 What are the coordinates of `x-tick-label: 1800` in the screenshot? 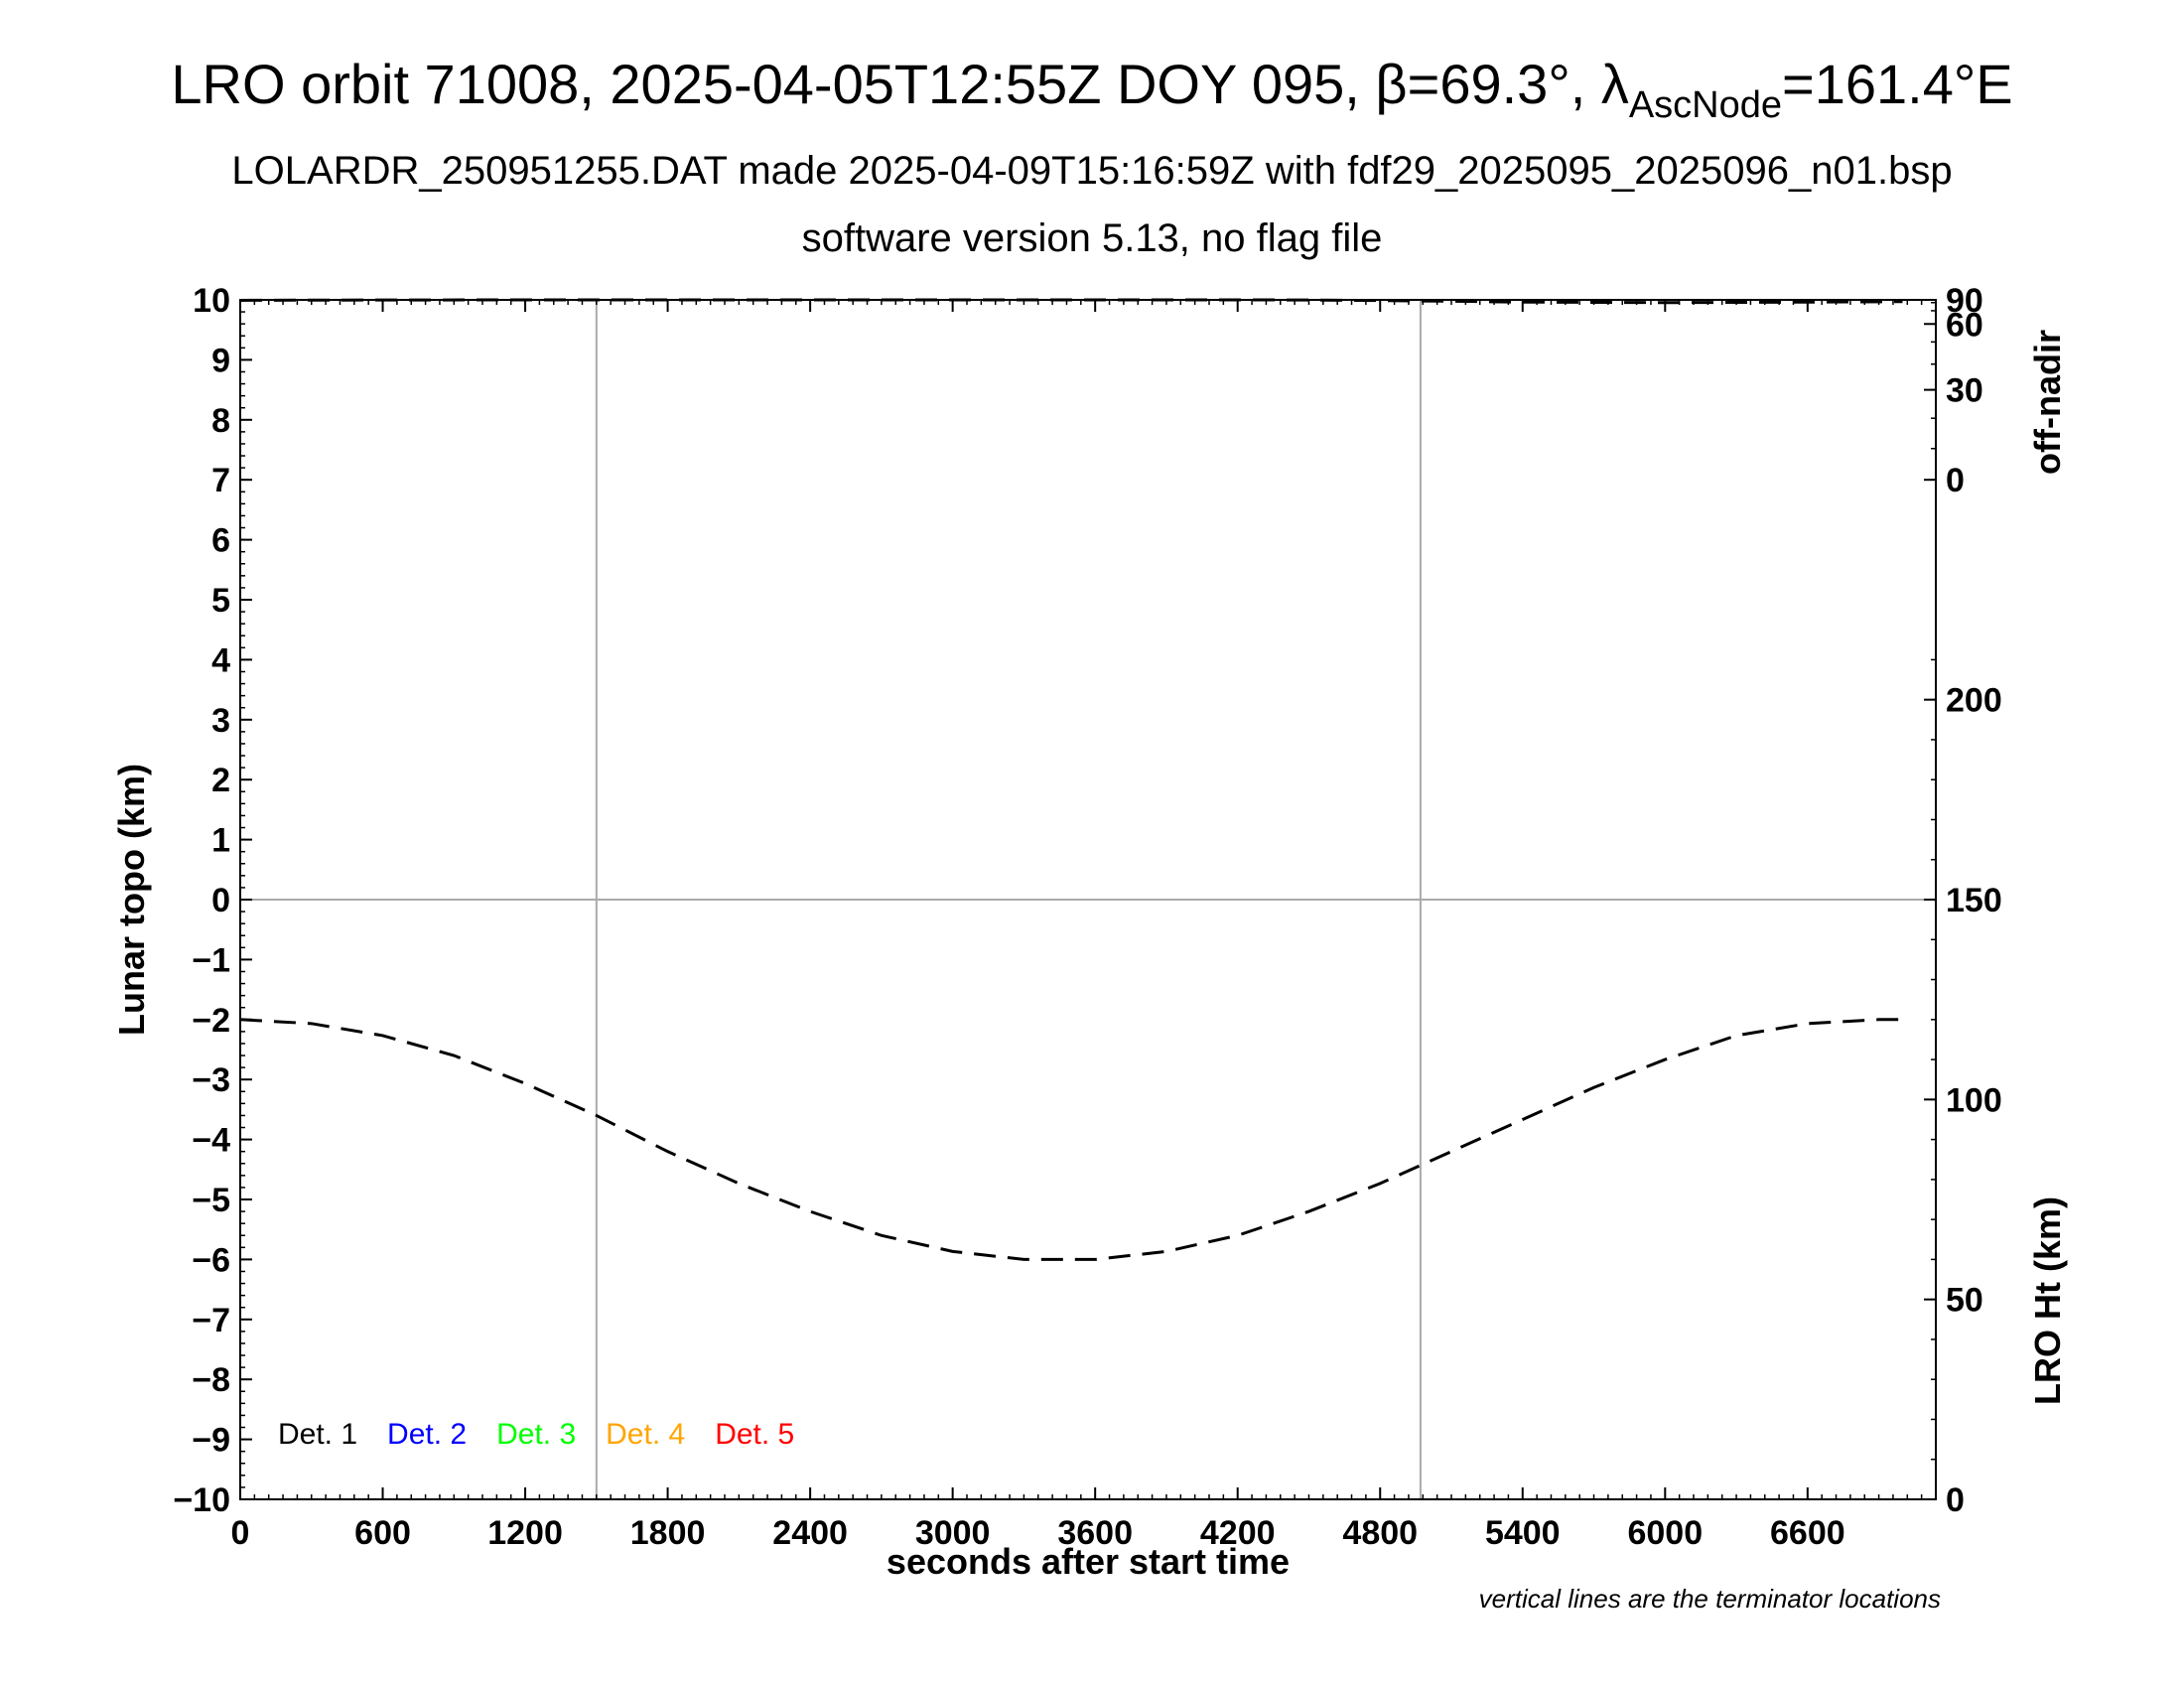 It's located at (668, 1533).